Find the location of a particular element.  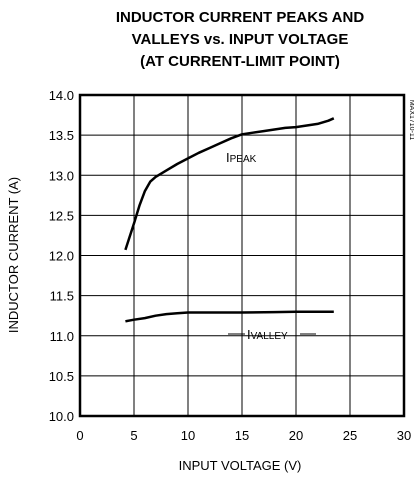

x-tick-label: 20 is located at coordinates (296, 435).